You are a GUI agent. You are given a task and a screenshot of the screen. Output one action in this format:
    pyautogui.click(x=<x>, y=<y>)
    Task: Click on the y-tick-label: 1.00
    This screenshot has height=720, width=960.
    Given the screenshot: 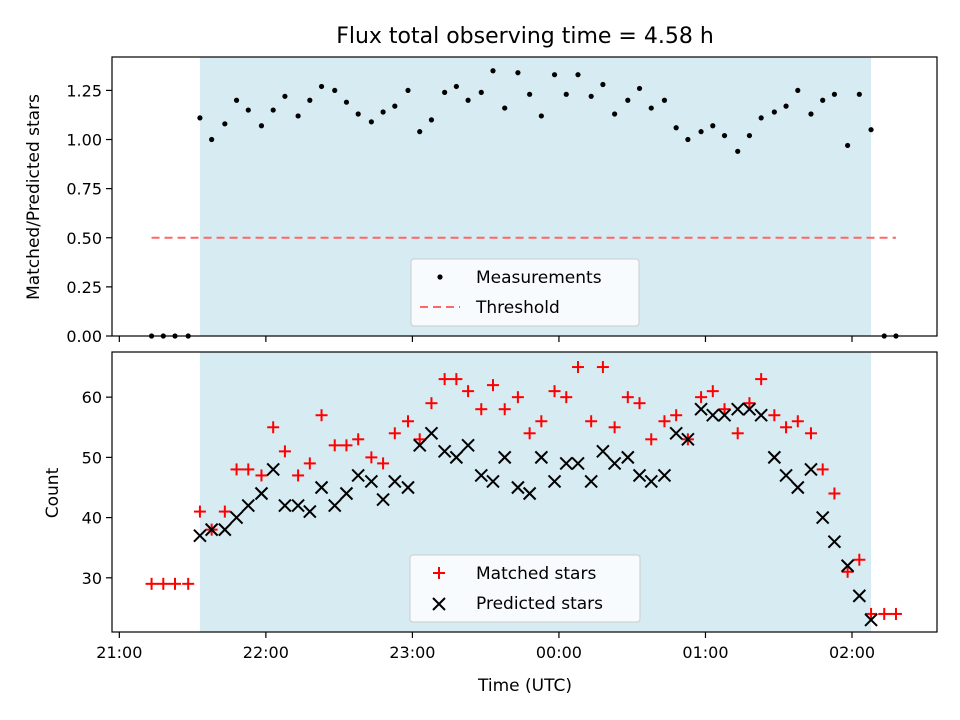 What is the action you would take?
    pyautogui.click(x=84, y=140)
    